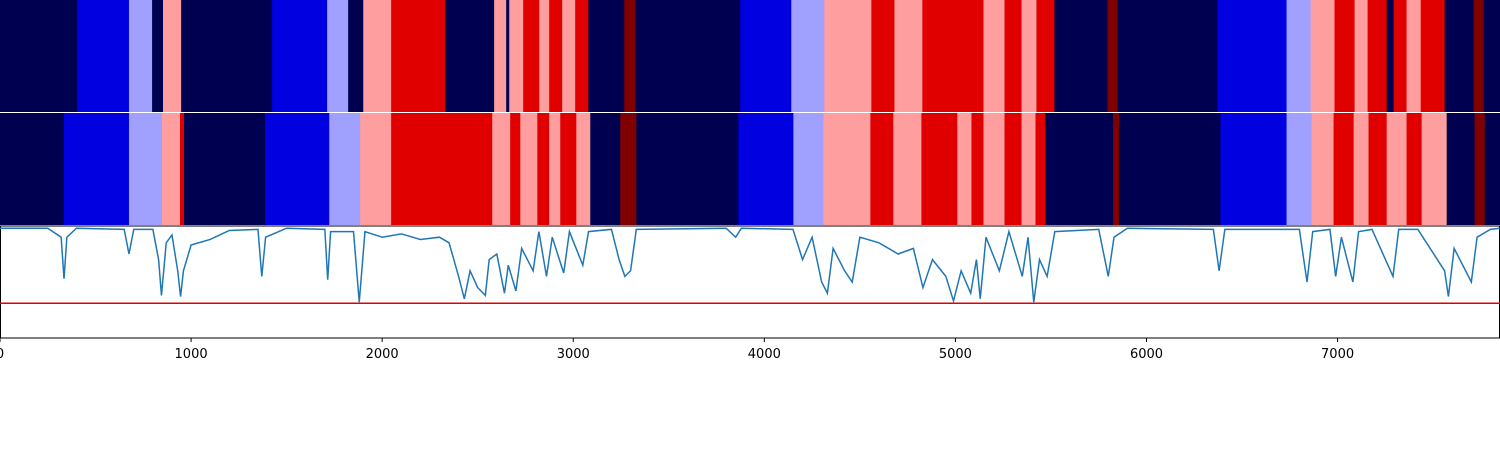 The image size is (1500, 454). I want to click on x-tick-label: 7000, so click(1337, 354).